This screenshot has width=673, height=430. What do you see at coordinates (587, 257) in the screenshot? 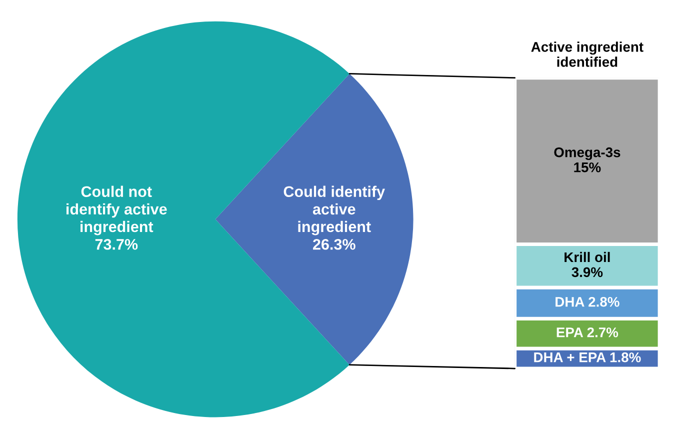
I see `series-label: Krill oil` at bounding box center [587, 257].